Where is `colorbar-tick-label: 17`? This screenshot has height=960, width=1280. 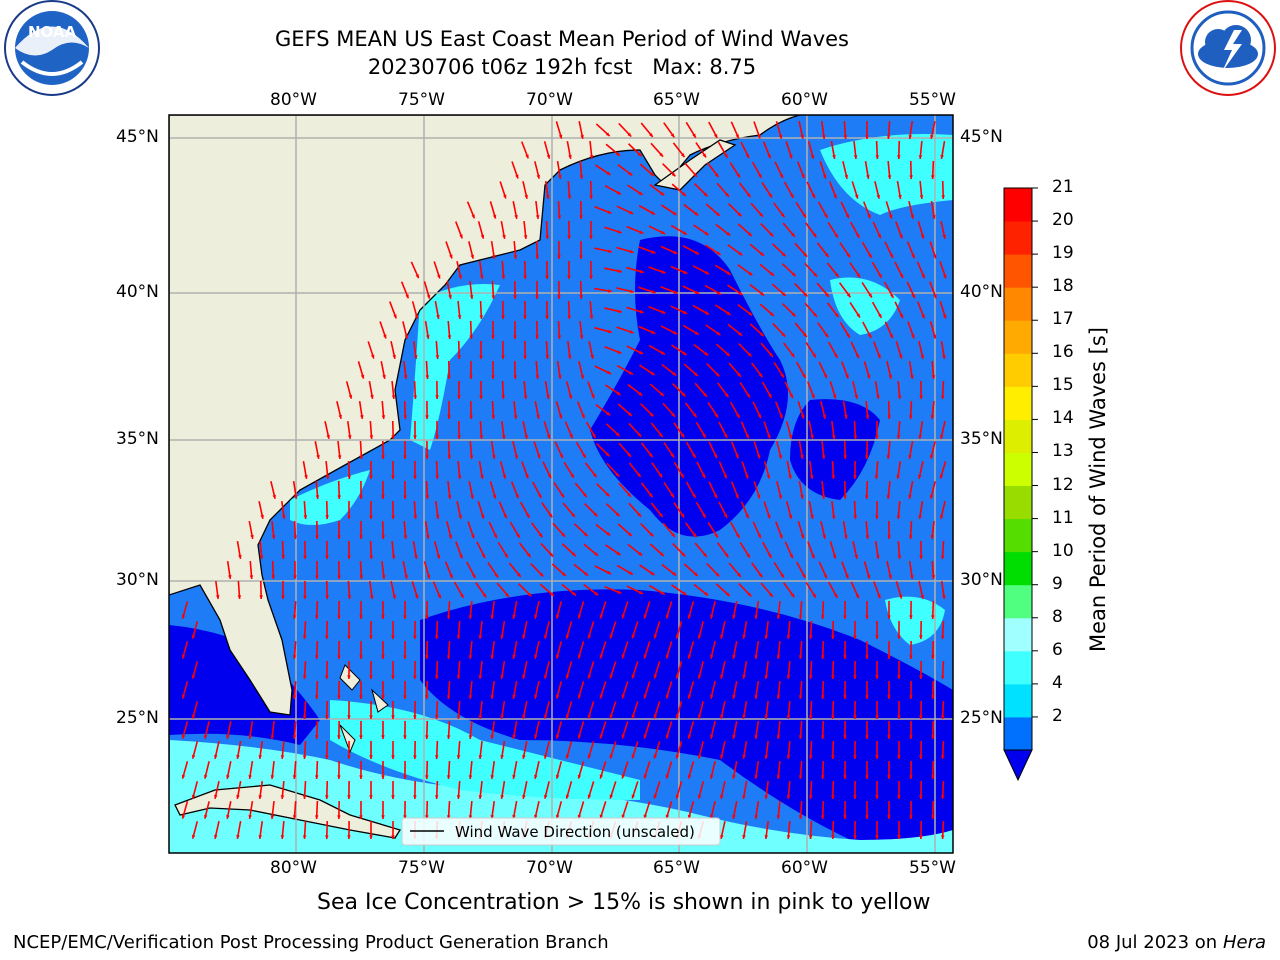
colorbar-tick-label: 17 is located at coordinates (1063, 319).